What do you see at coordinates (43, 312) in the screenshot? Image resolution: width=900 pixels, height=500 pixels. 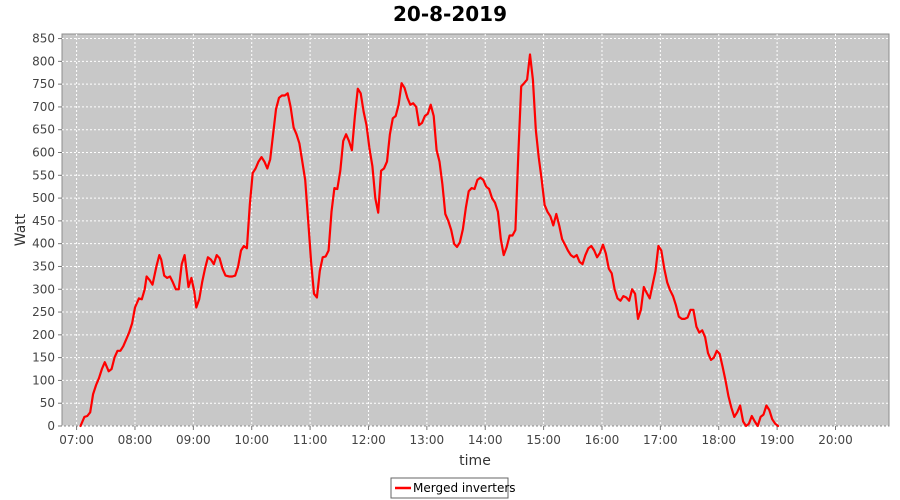 I see `y-tick-label: 250` at bounding box center [43, 312].